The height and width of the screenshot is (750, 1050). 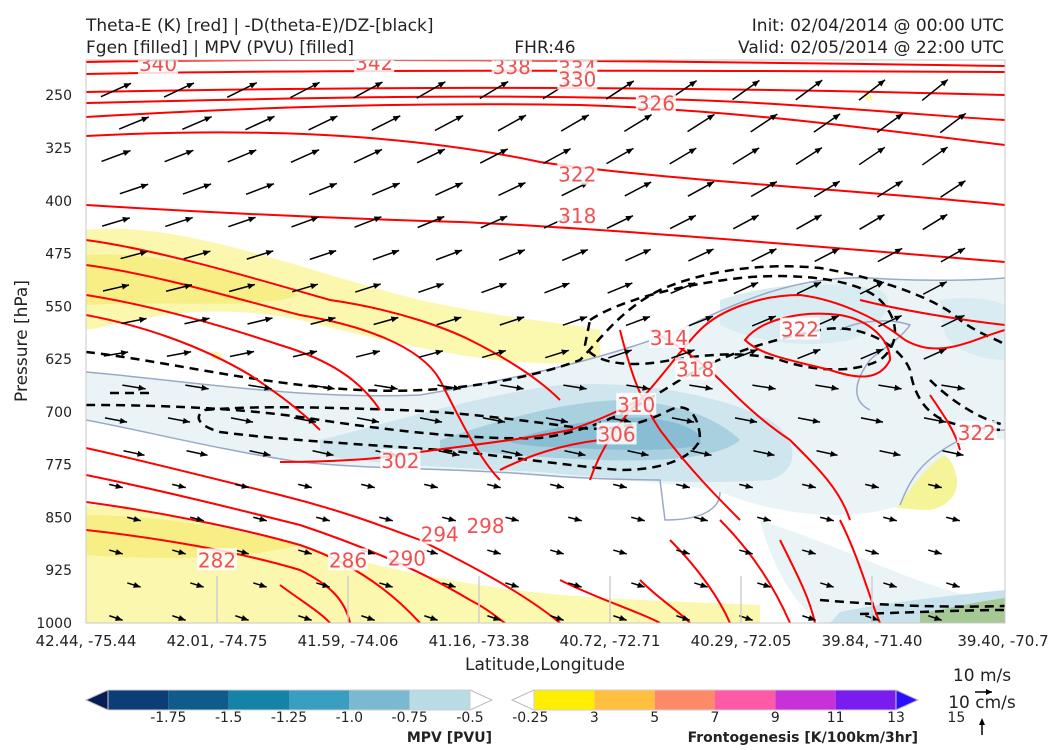 I want to click on theta-e-label: 290, so click(x=407, y=558).